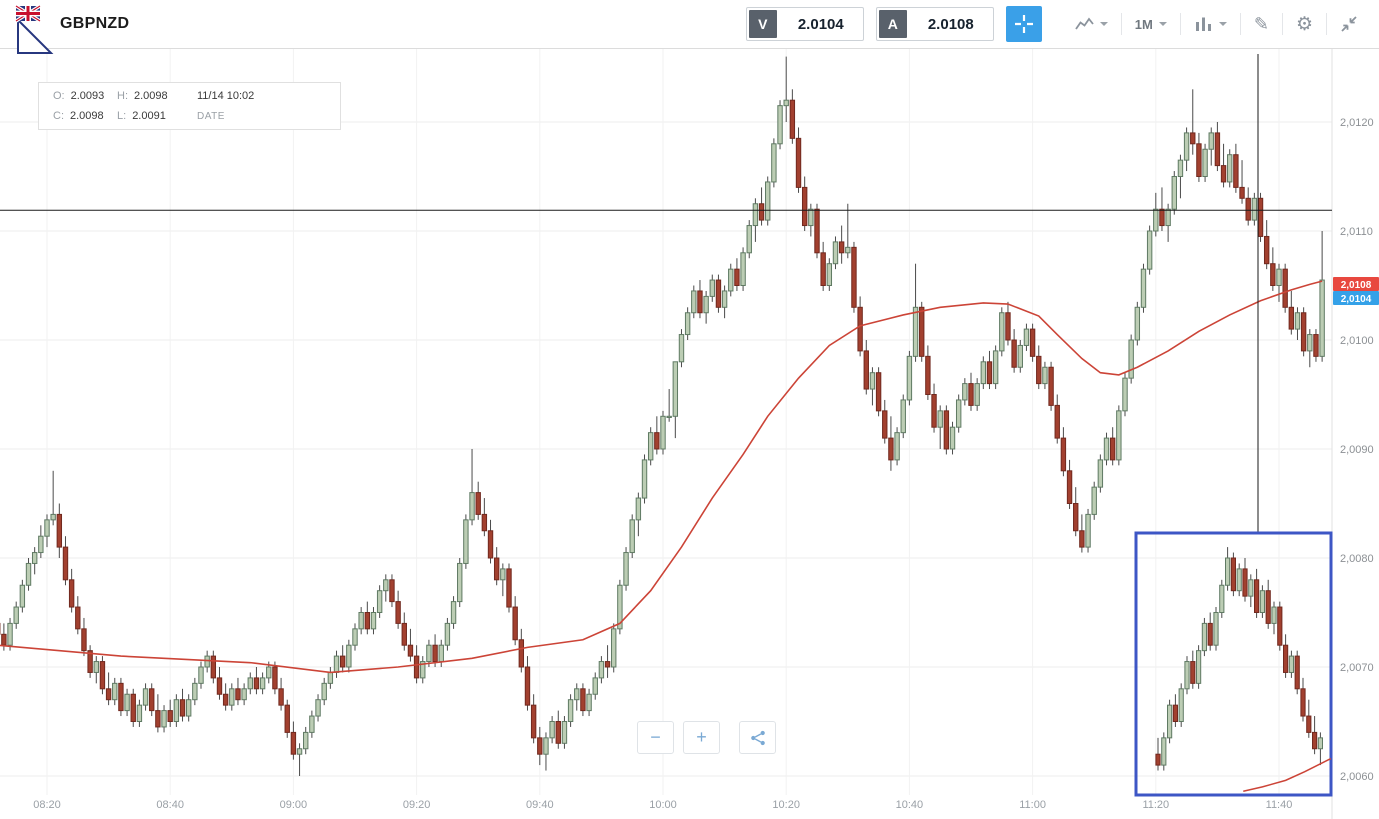  Describe the element at coordinates (804, 24) in the screenshot. I see `sell-quote-button: V 2.0104` at that location.